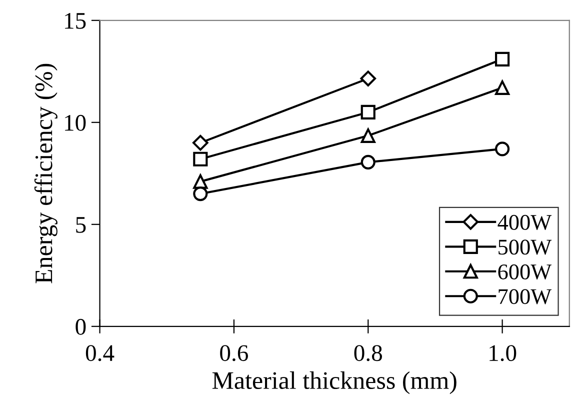 The width and height of the screenshot is (587, 408). Describe the element at coordinates (368, 353) in the screenshot. I see `x-tick-label: 0.8` at that location.